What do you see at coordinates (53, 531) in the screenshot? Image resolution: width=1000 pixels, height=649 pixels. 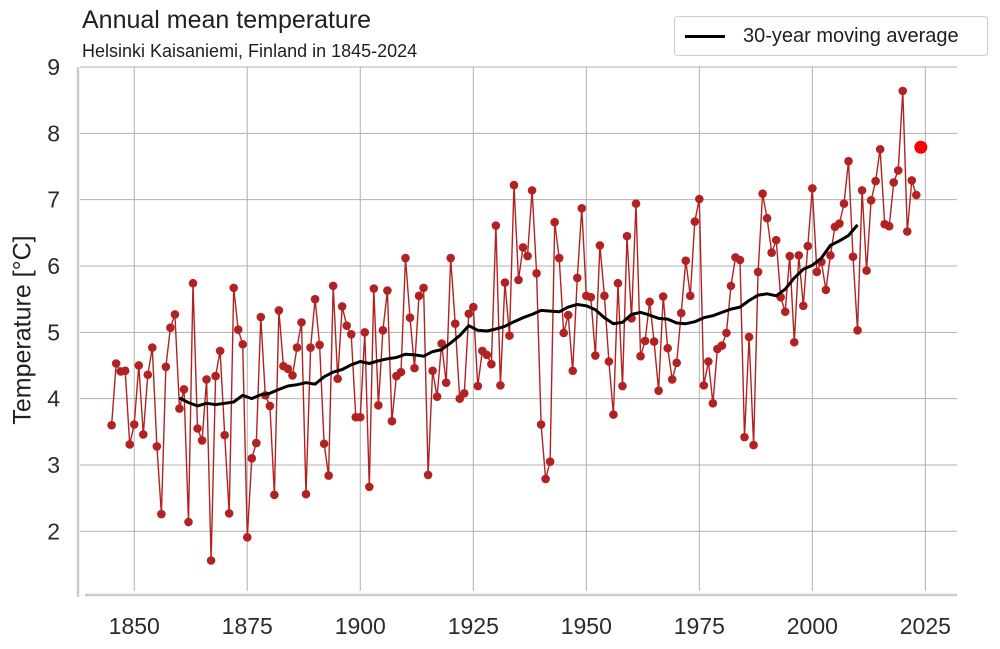 I see `y-tick-label: 2` at bounding box center [53, 531].